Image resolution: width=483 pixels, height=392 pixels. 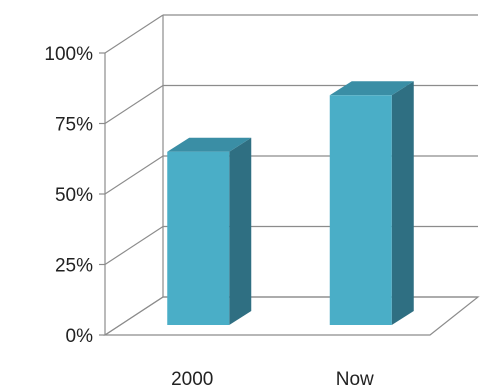 I want to click on bar-now, so click(x=371, y=203).